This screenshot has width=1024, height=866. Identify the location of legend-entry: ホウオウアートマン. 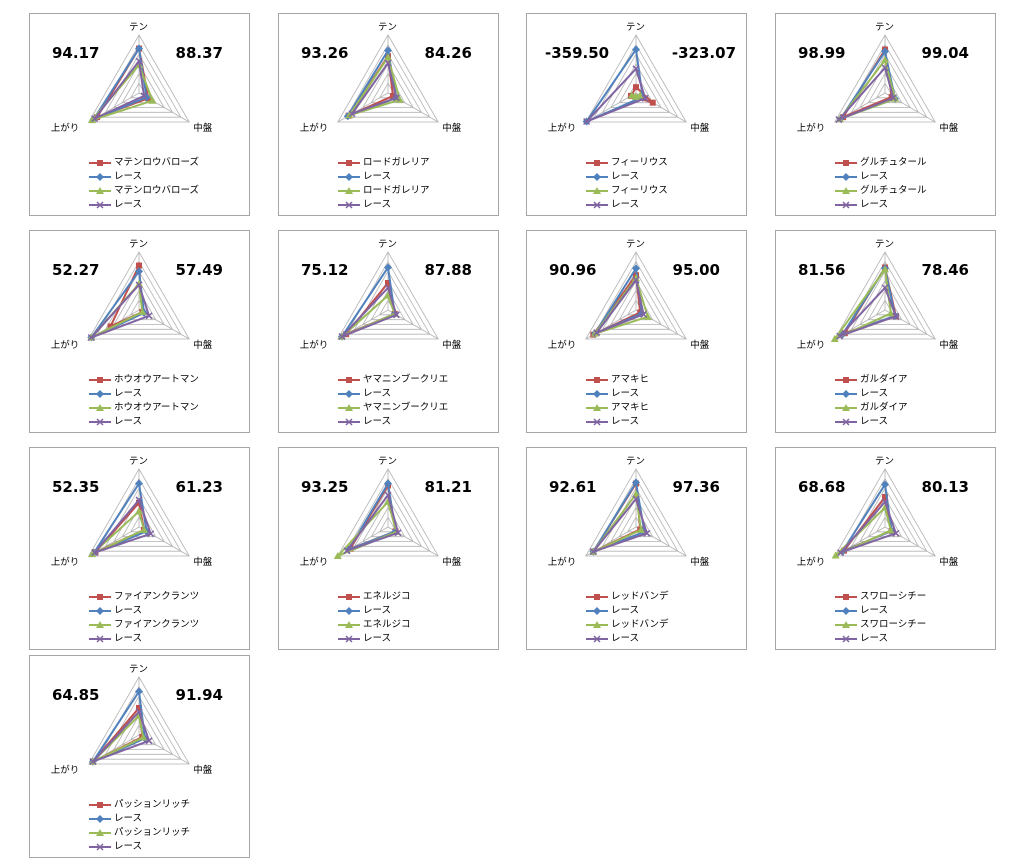
(143, 408).